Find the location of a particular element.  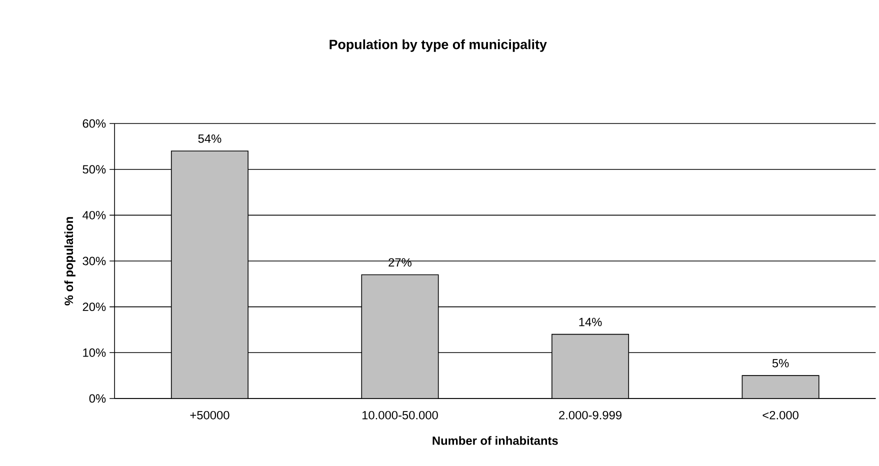

y-tick-label: 40% is located at coordinates (94, 215).